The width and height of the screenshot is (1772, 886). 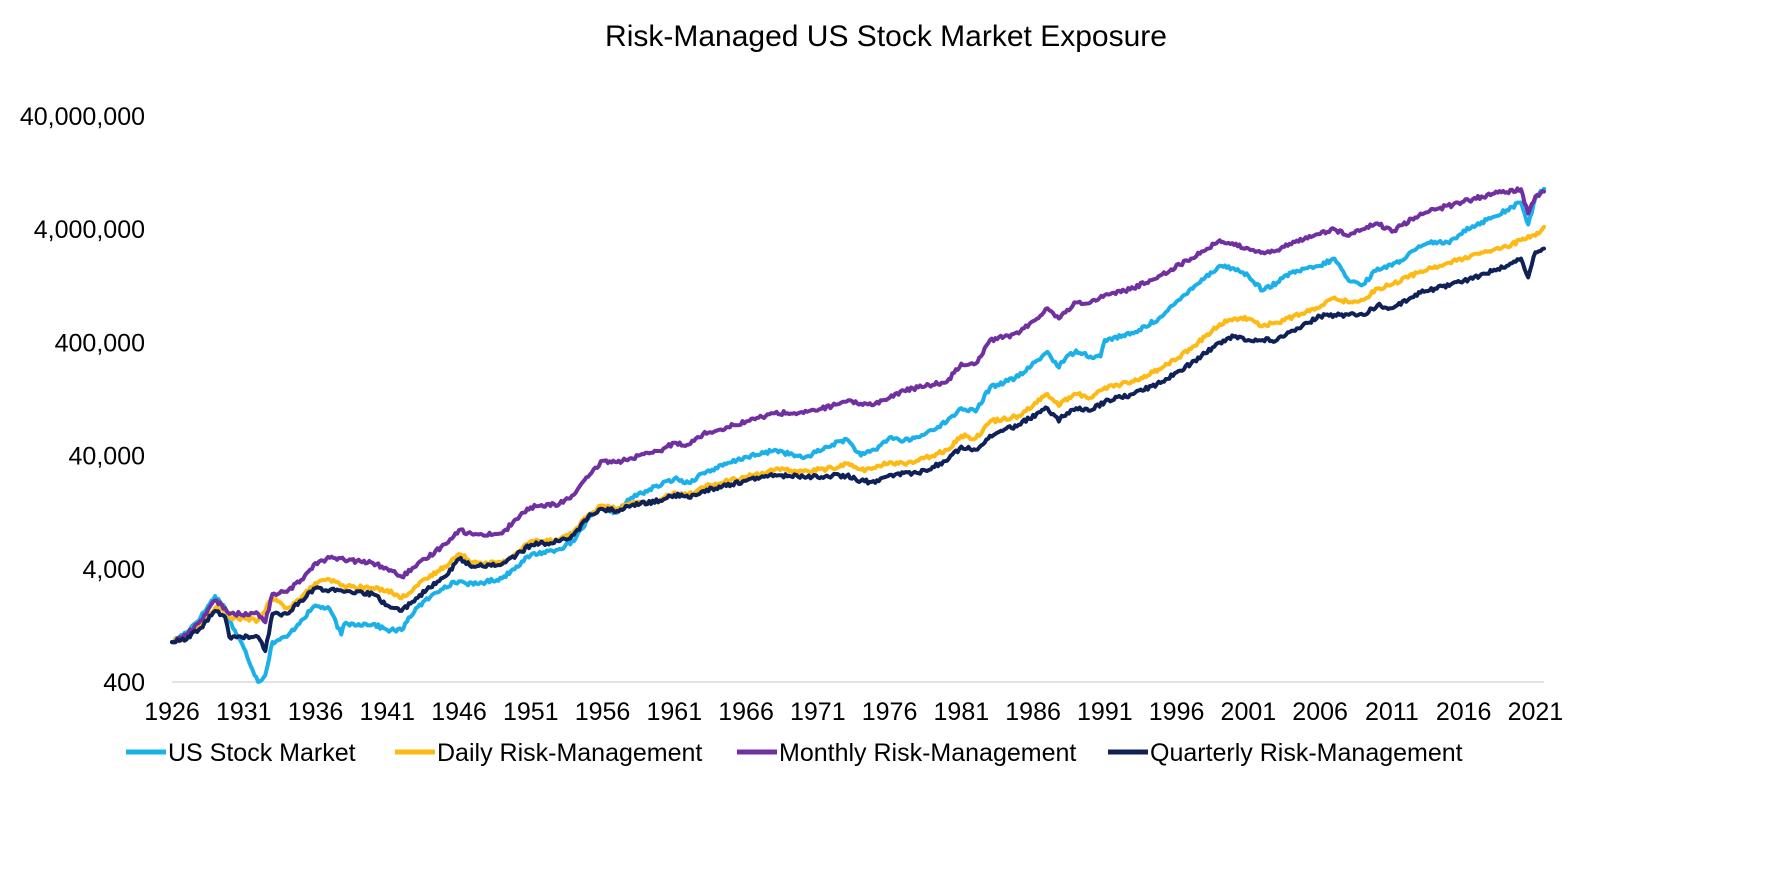 I want to click on legend-item: Quarterly Risk-Management, so click(x=1285, y=753).